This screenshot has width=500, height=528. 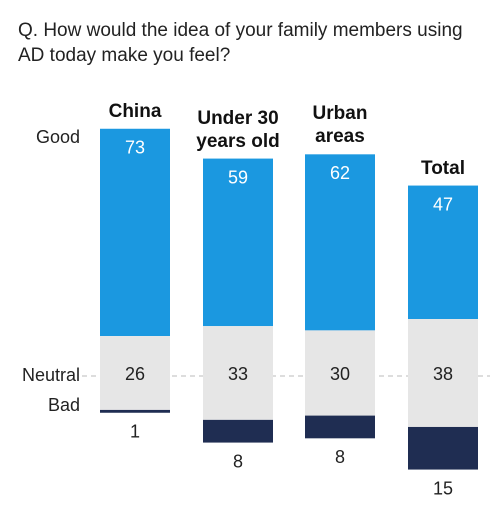 What do you see at coordinates (340, 173) in the screenshot?
I see `value-label: 62` at bounding box center [340, 173].